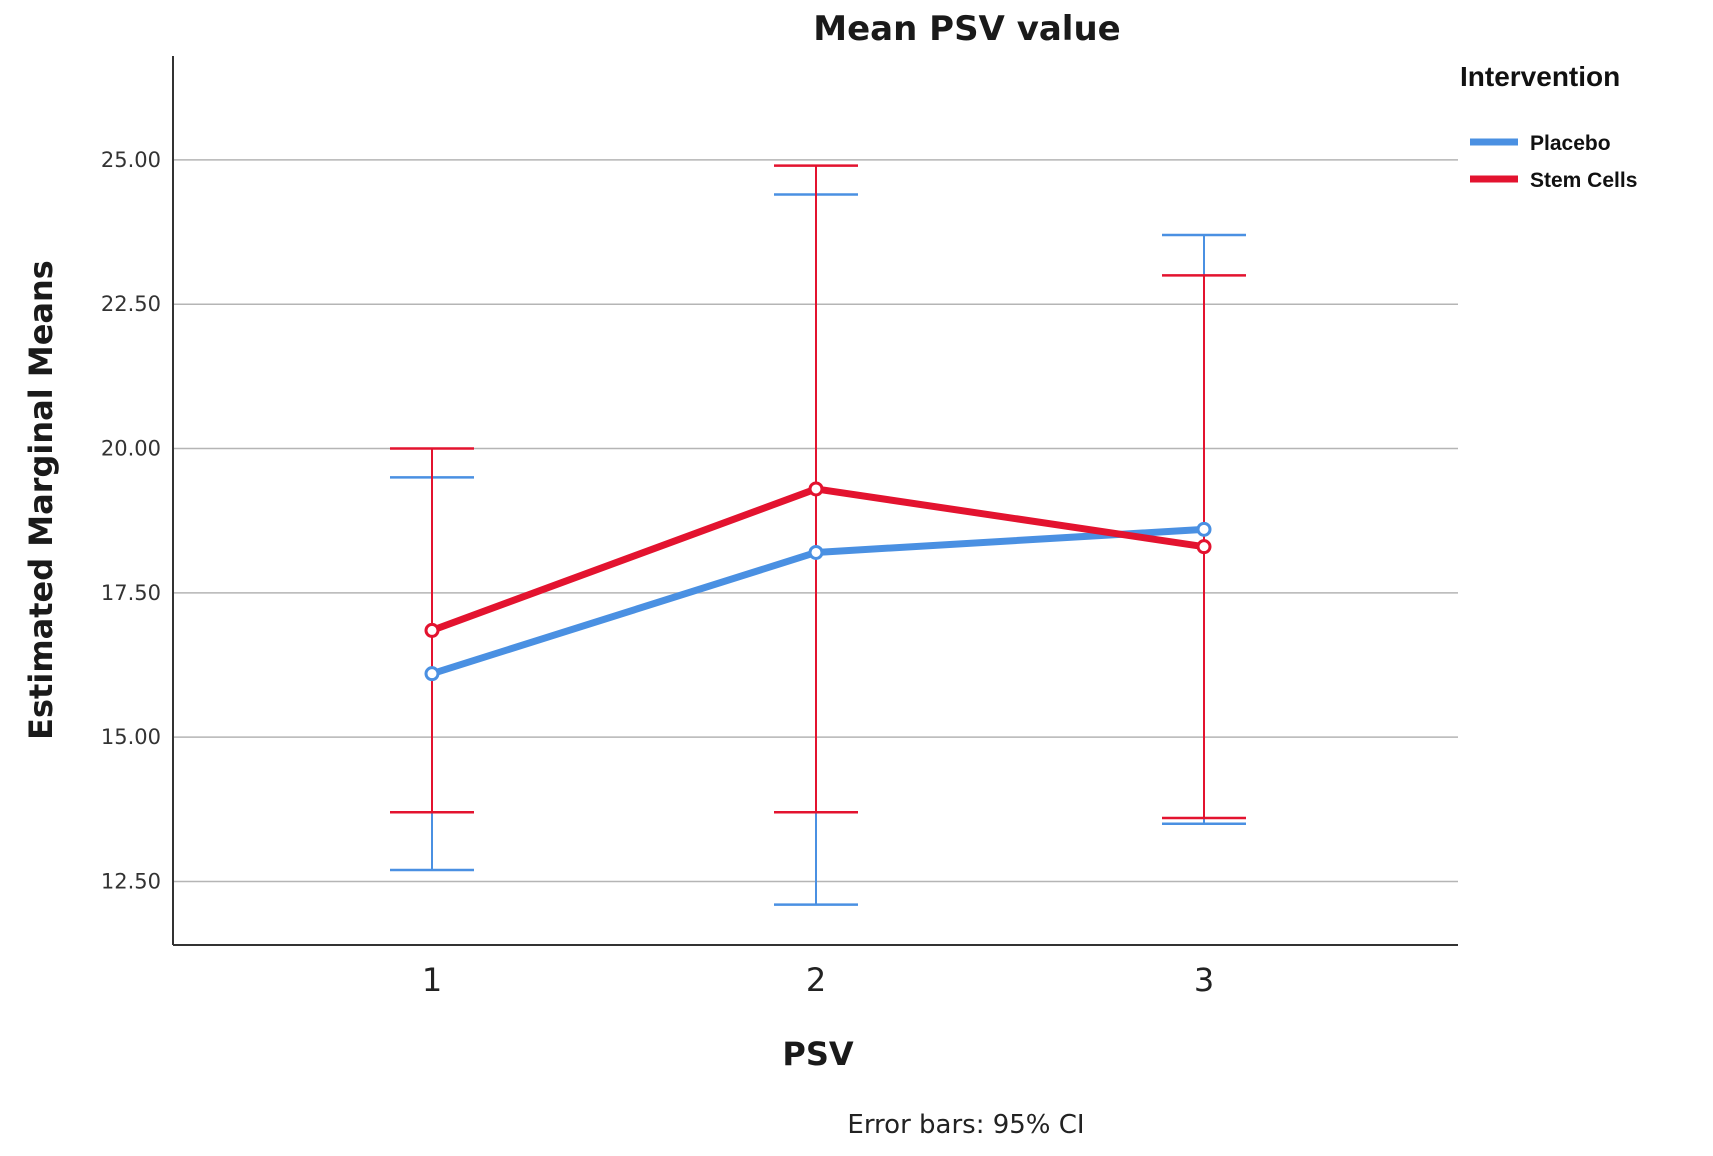 This screenshot has width=1713, height=1156. What do you see at coordinates (131, 304) in the screenshot?
I see `y-tick-label: 22.50` at bounding box center [131, 304].